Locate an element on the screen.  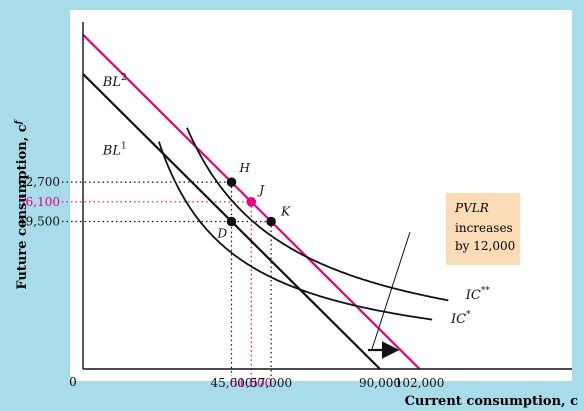
budget-line-1-label: BL1 is located at coordinates (114, 149).